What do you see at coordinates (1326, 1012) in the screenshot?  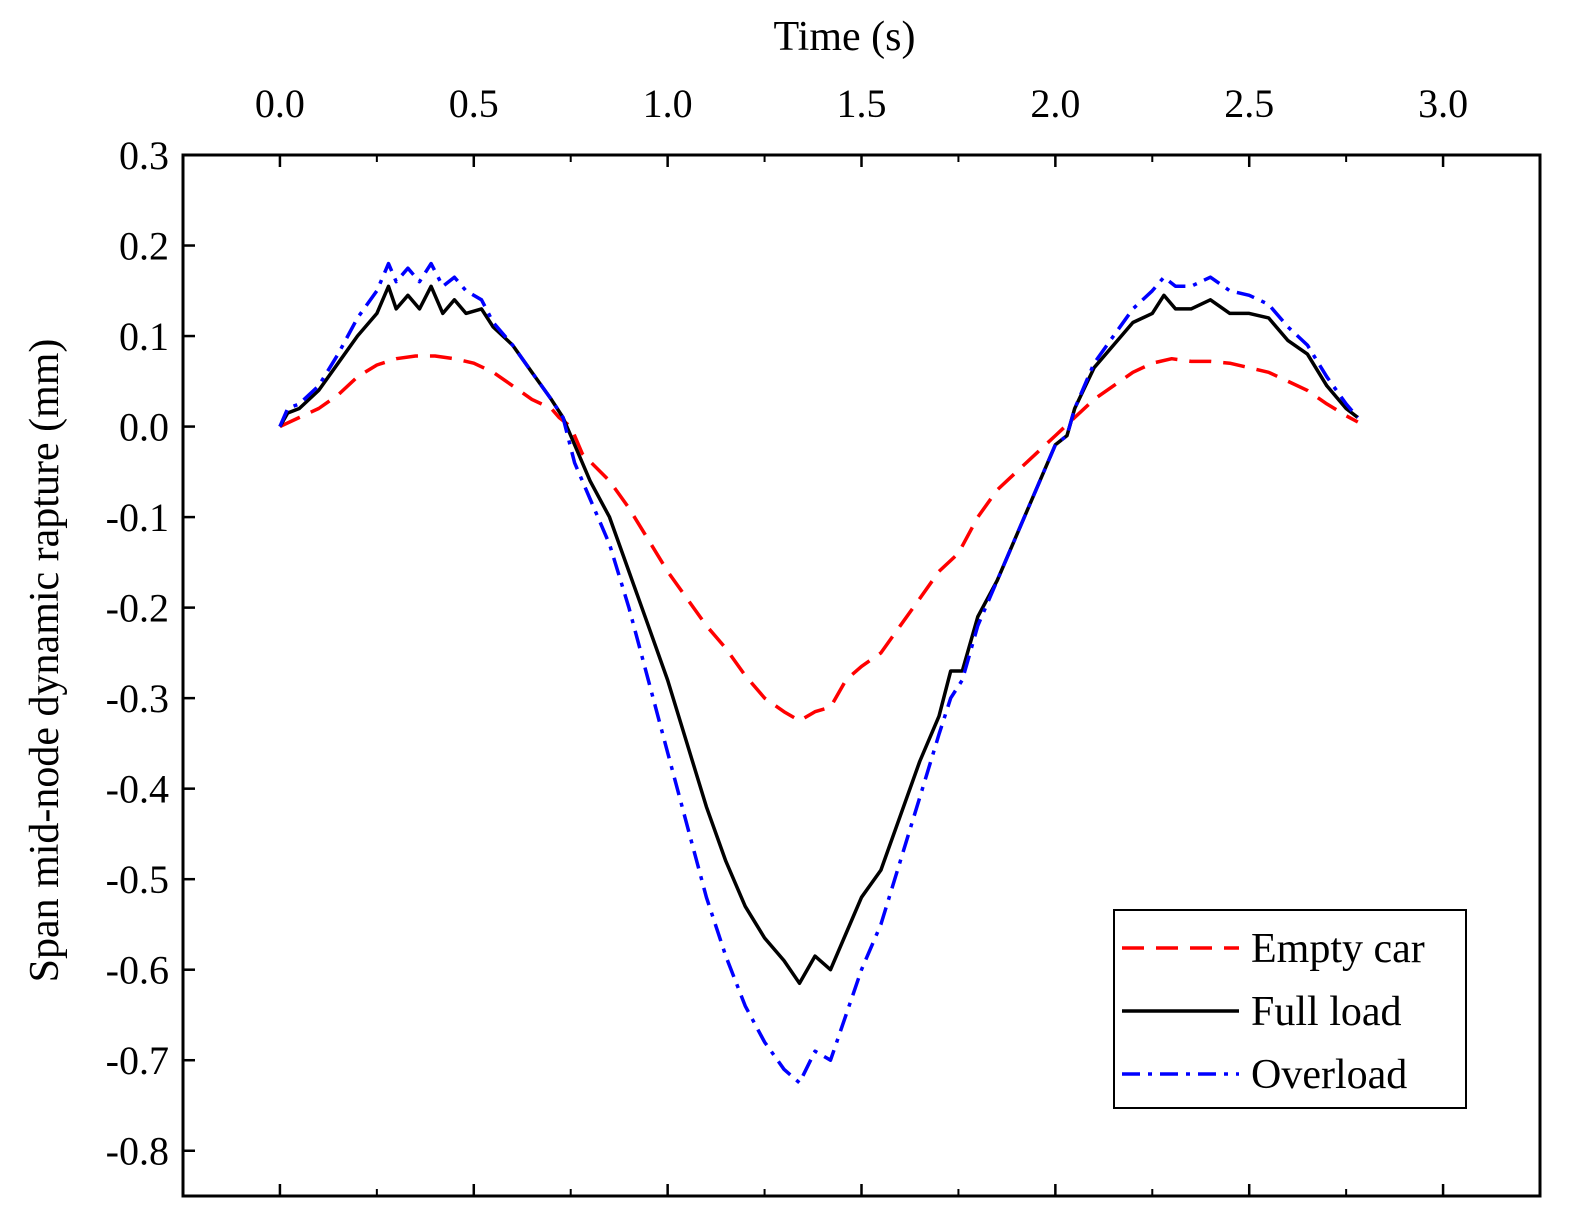 I see `legend-label: Full load` at bounding box center [1326, 1012].